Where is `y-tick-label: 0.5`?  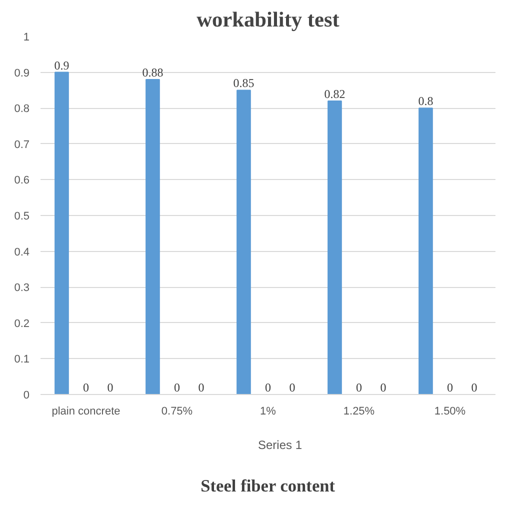 y-tick-label: 0.5 is located at coordinates (22, 216).